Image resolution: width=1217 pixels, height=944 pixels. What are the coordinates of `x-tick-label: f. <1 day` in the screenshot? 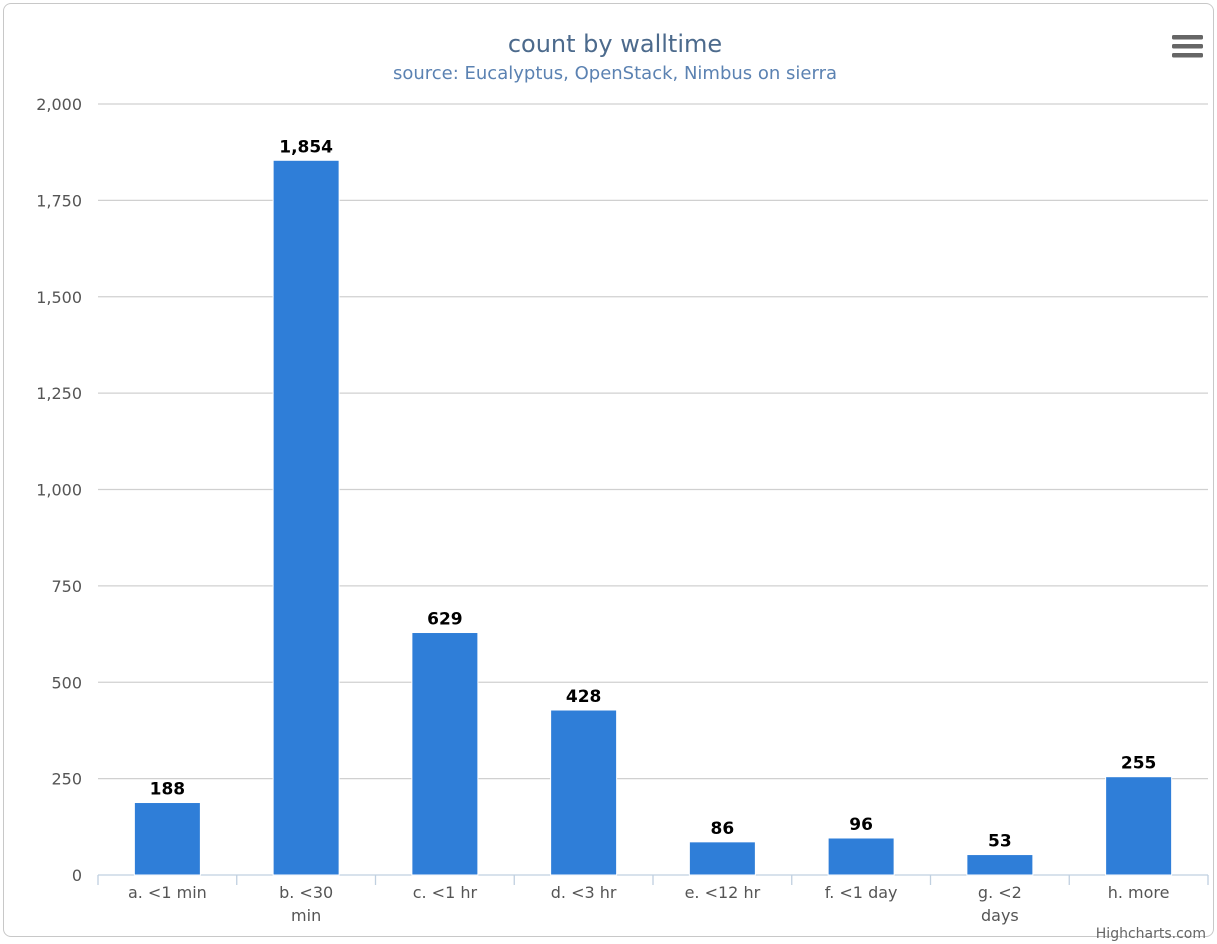 It's located at (861, 892).